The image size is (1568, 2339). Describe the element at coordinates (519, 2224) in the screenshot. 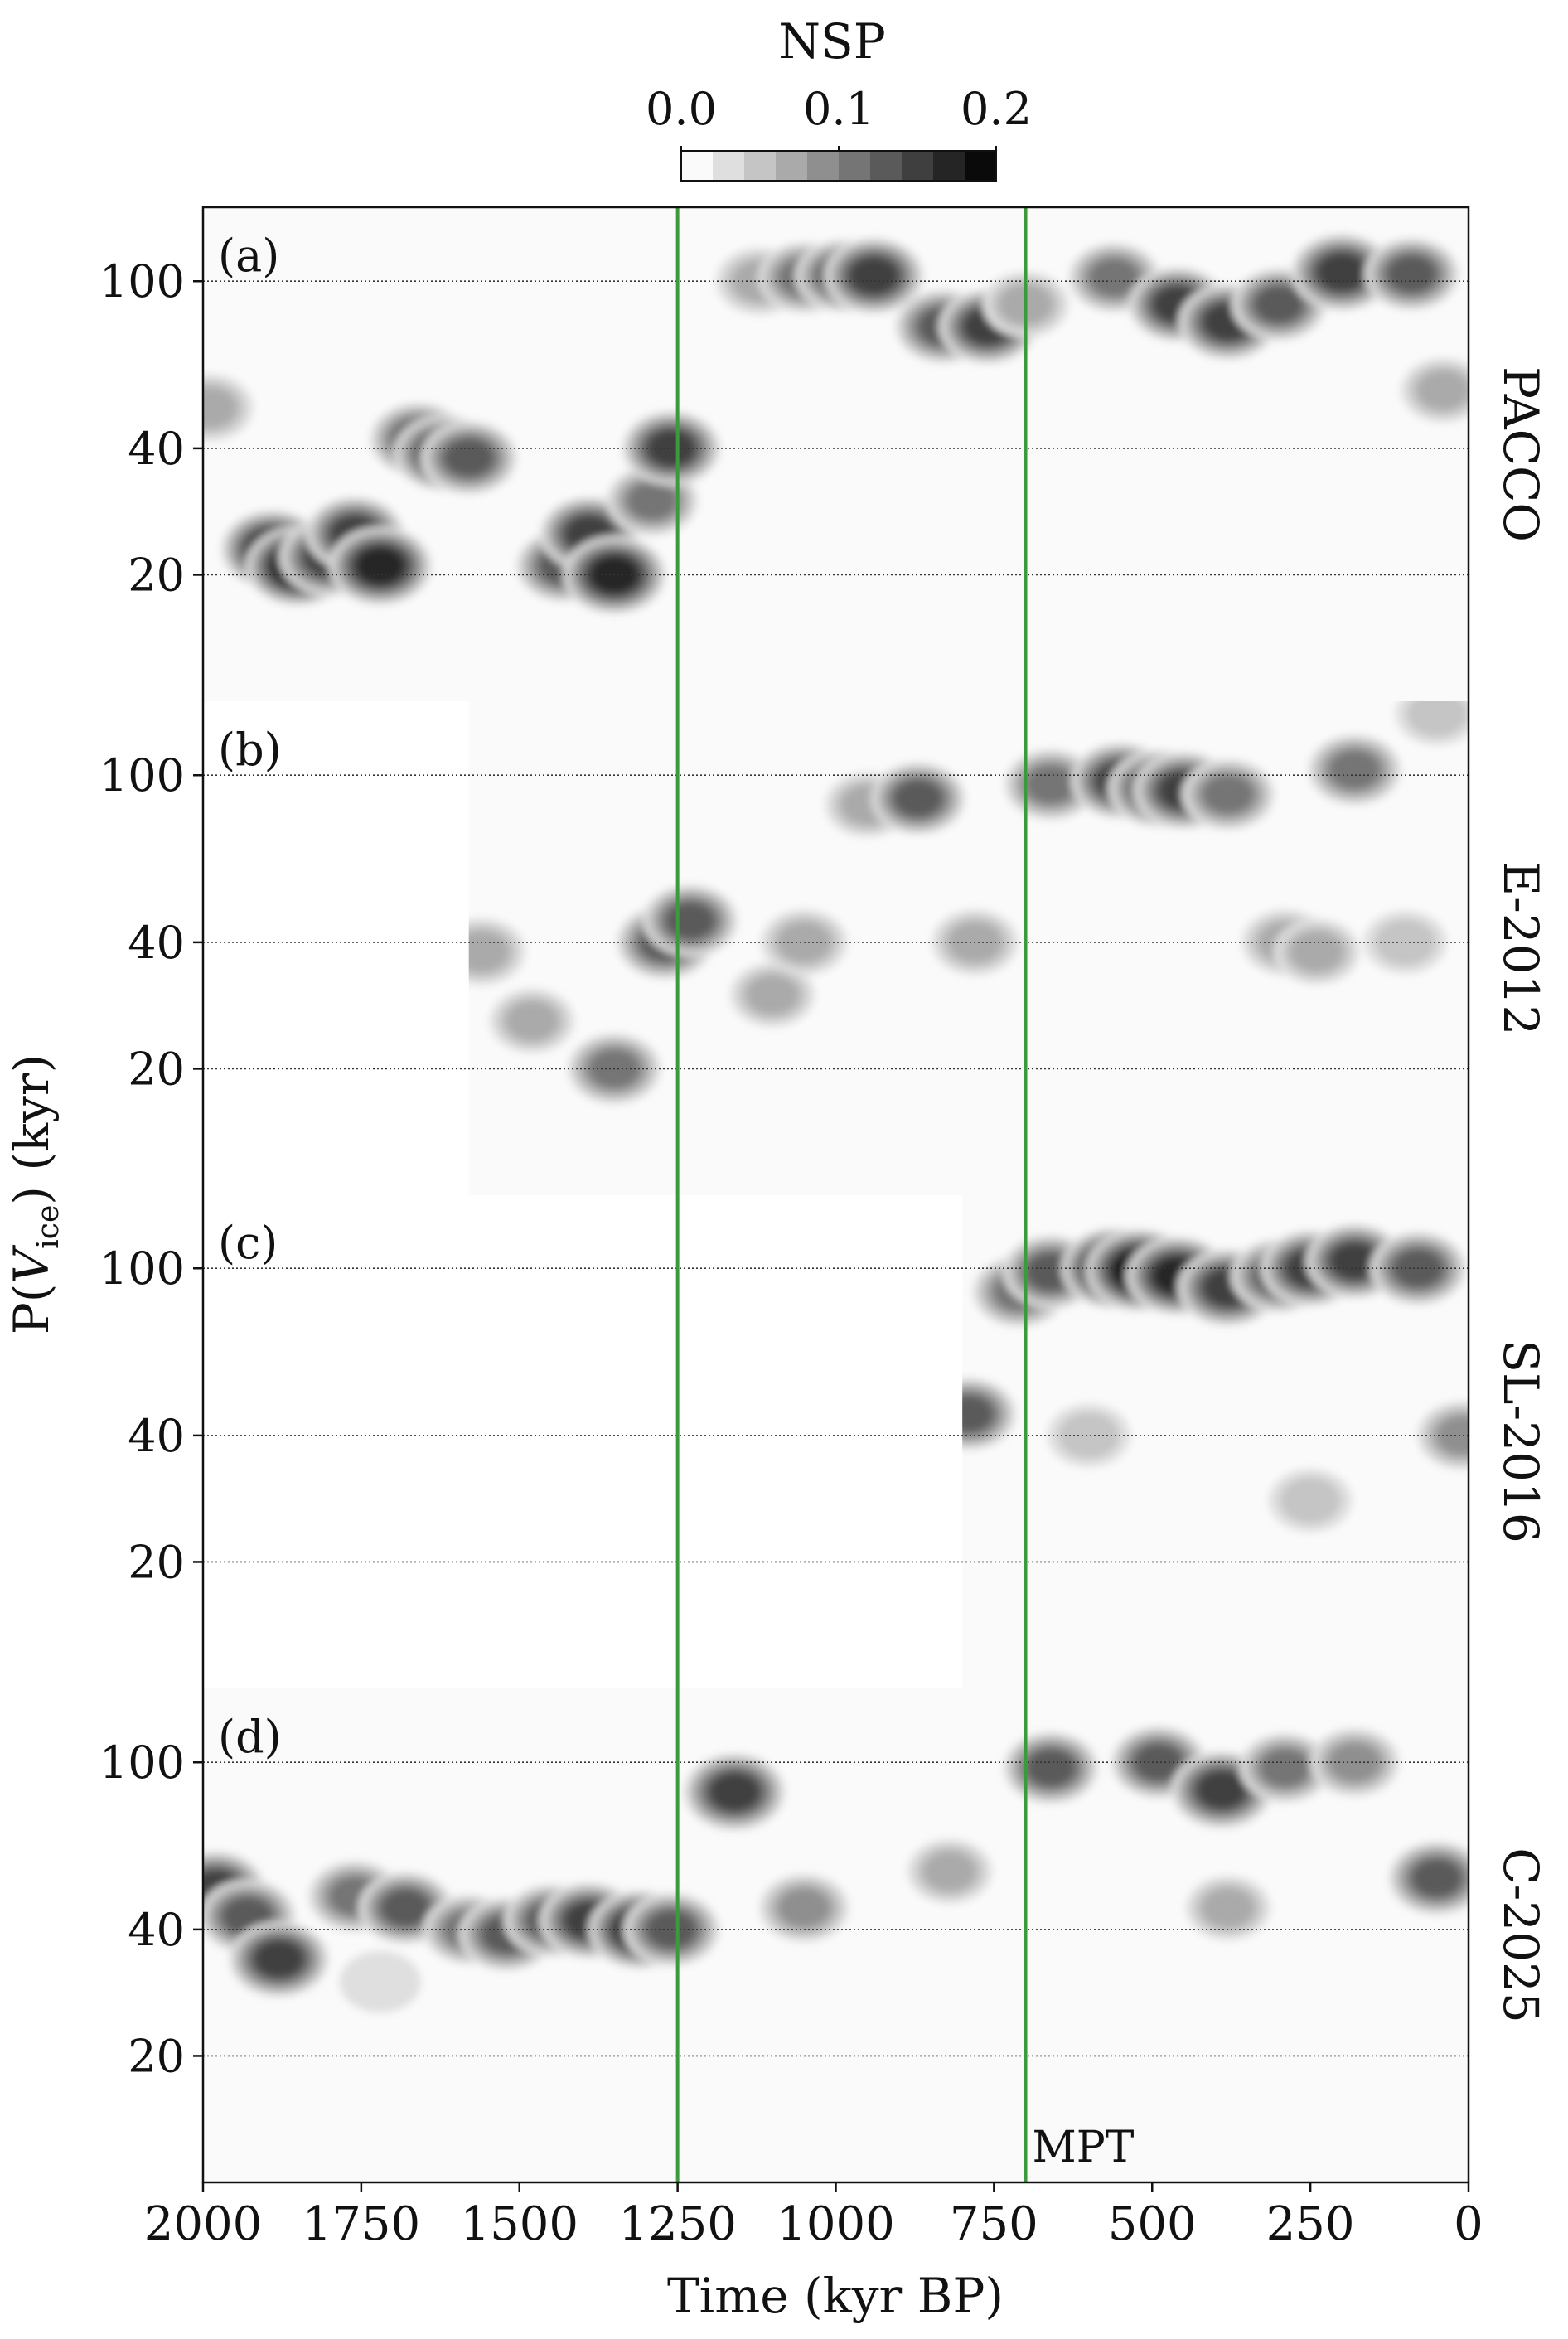

I see `x-tick-label: 1500` at that location.